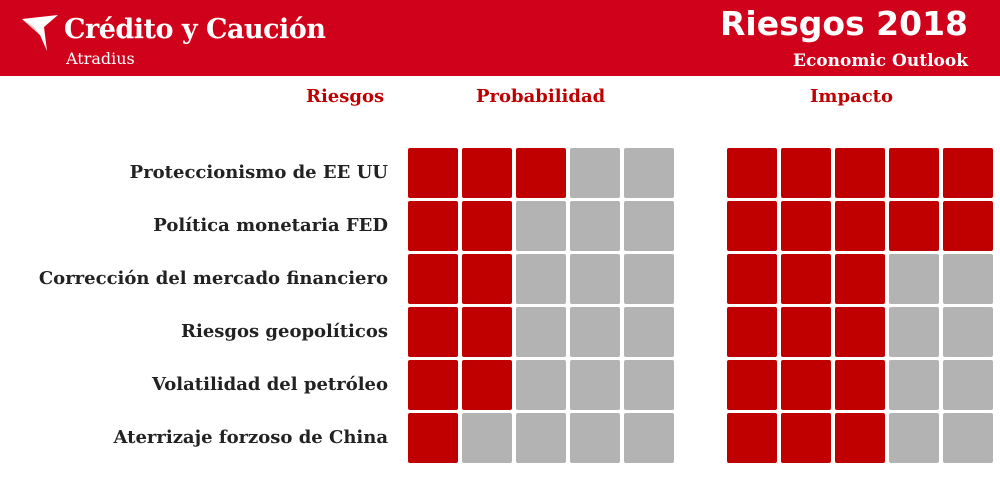 This screenshot has height=500, width=1000. I want to click on row-label: Corrección del mercado financiero, so click(213, 278).